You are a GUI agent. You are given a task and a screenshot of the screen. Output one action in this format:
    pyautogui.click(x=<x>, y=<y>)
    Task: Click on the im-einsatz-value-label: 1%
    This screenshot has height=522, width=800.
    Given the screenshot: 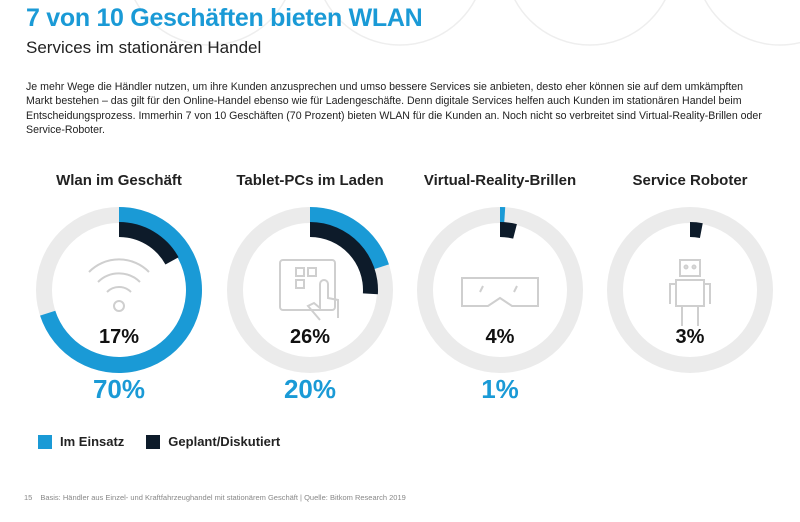 What is the action you would take?
    pyautogui.click(x=500, y=389)
    